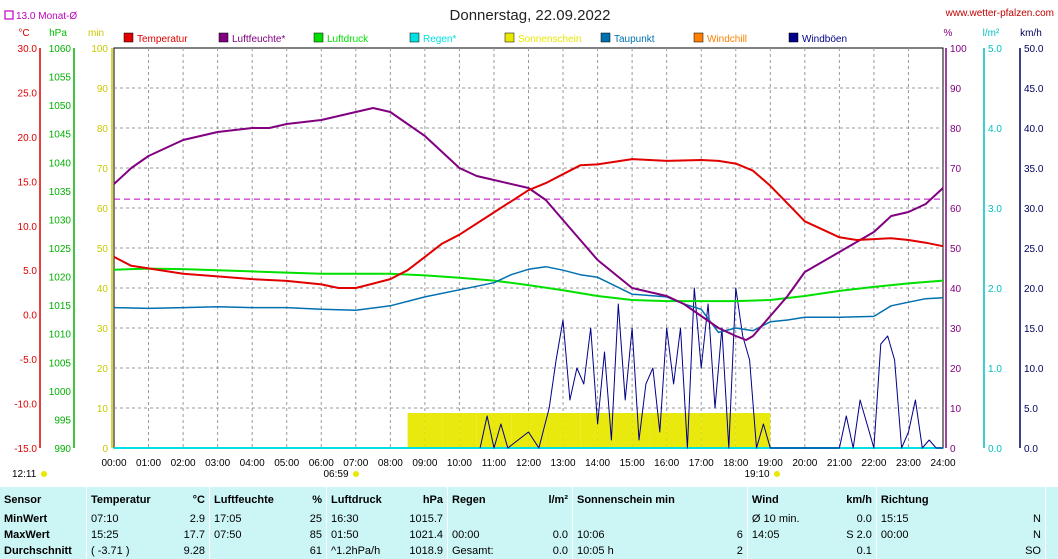 The image size is (1058, 559). I want to click on rain-tick-label: 2.0, so click(995, 289).